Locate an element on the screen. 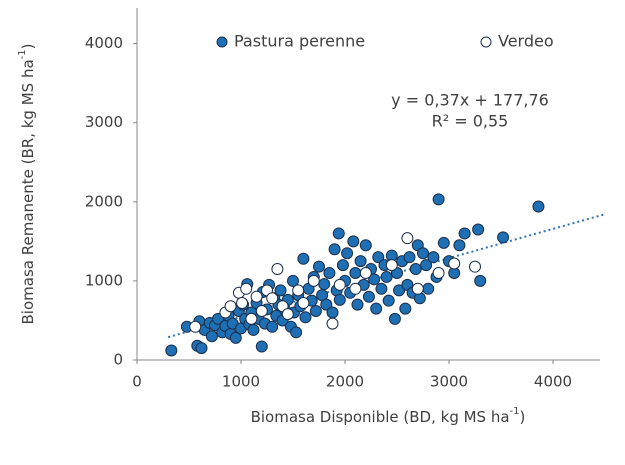  x-tick-label: 3000 is located at coordinates (449, 382).